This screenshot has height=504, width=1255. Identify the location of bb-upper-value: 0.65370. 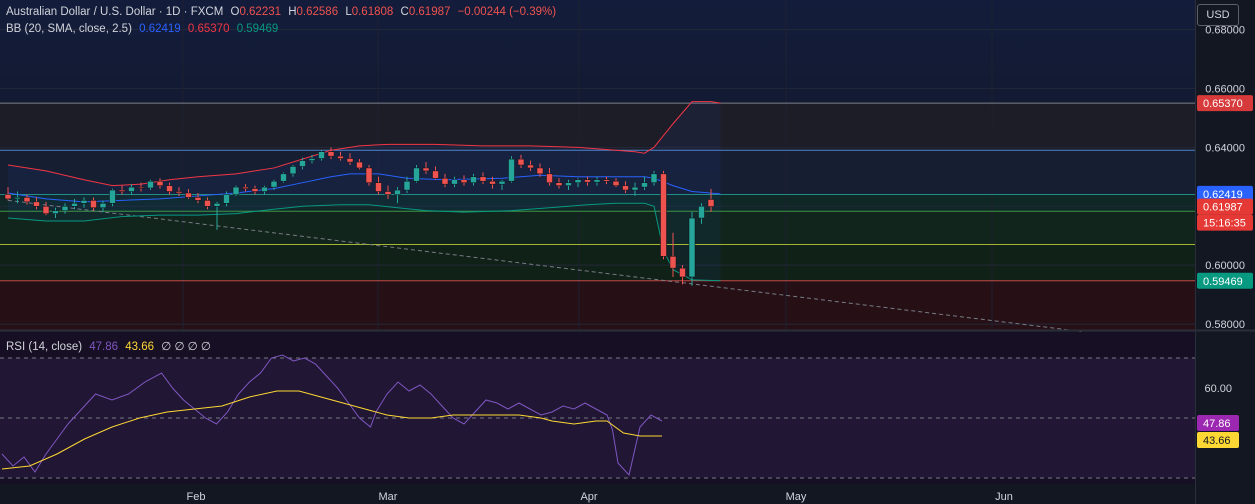
(208, 29).